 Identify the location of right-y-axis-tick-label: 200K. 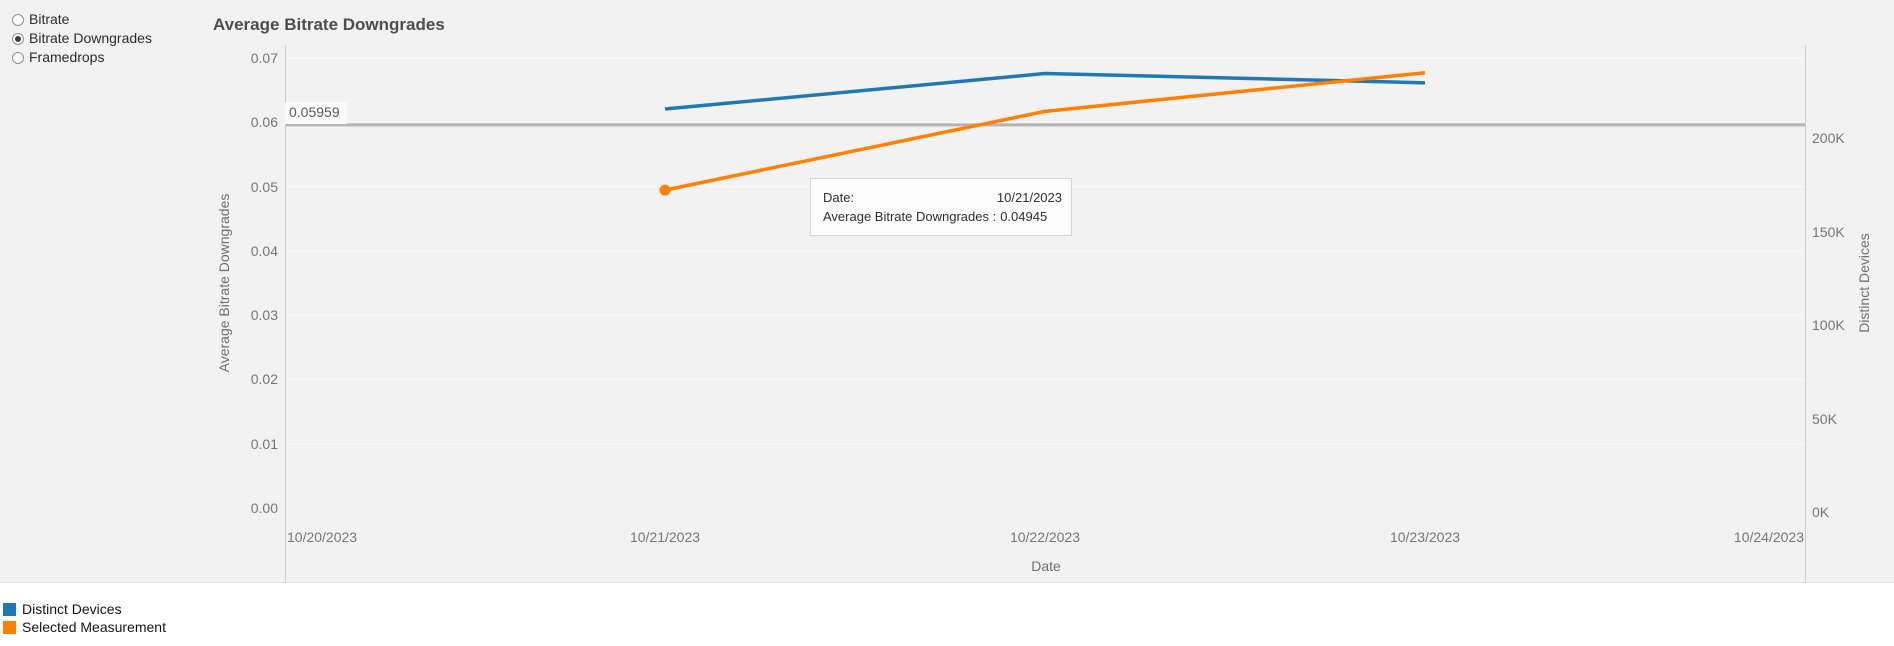
(1828, 138).